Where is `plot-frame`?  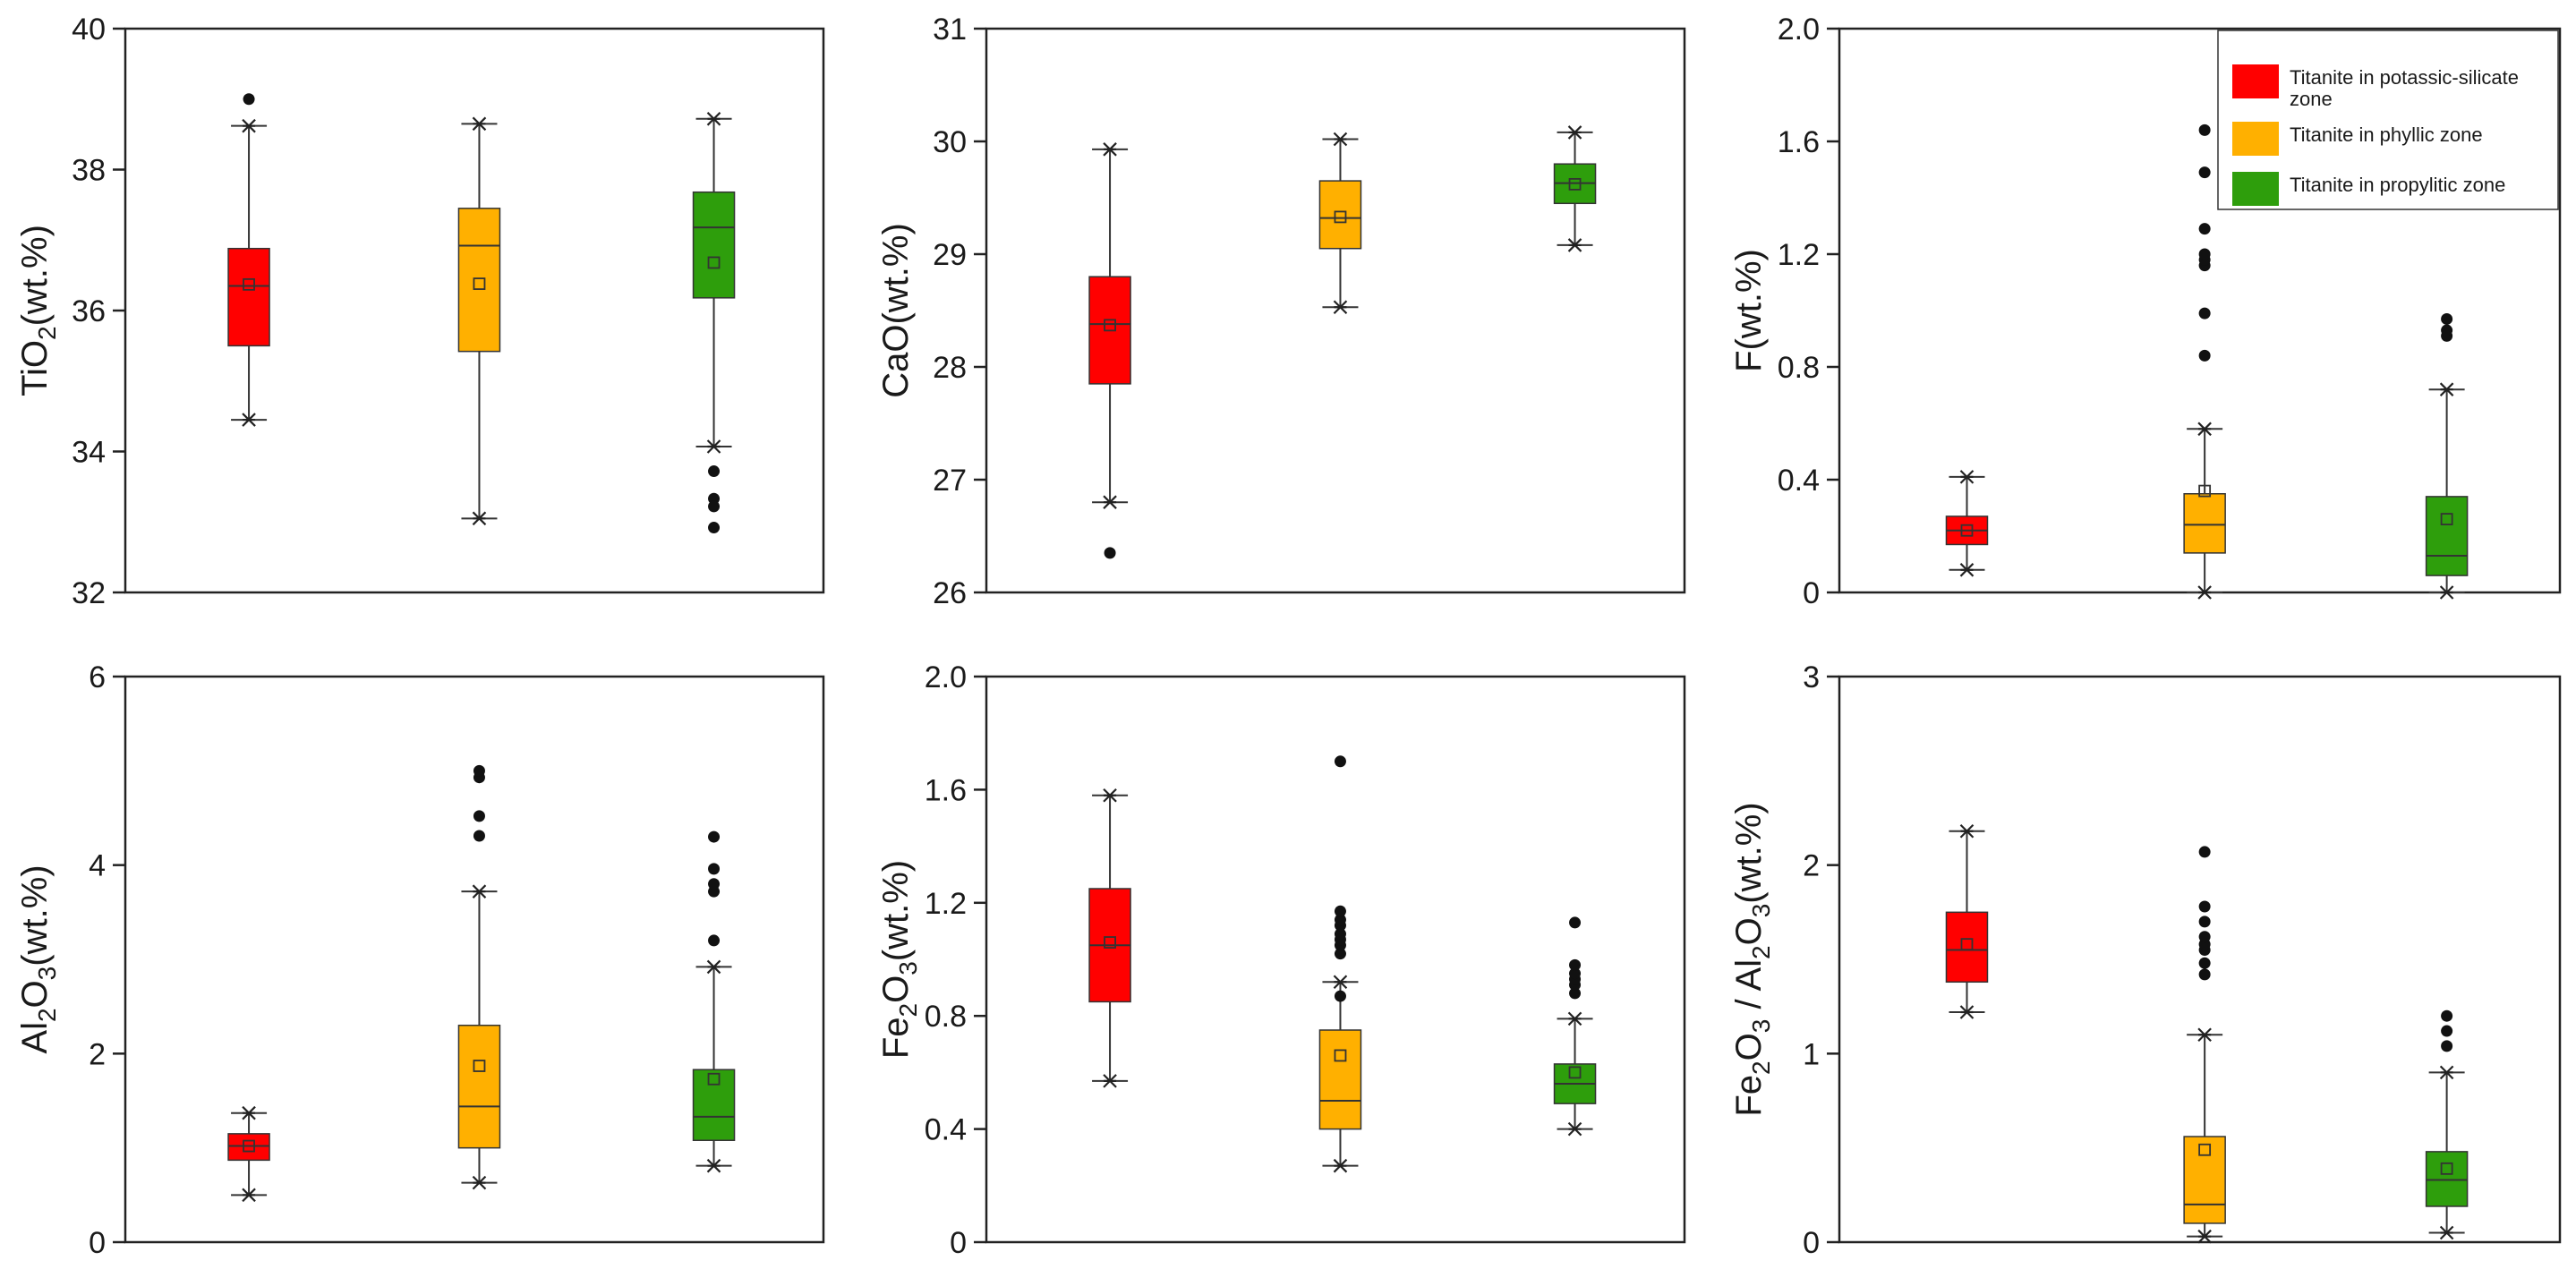 plot-frame is located at coordinates (1335, 960).